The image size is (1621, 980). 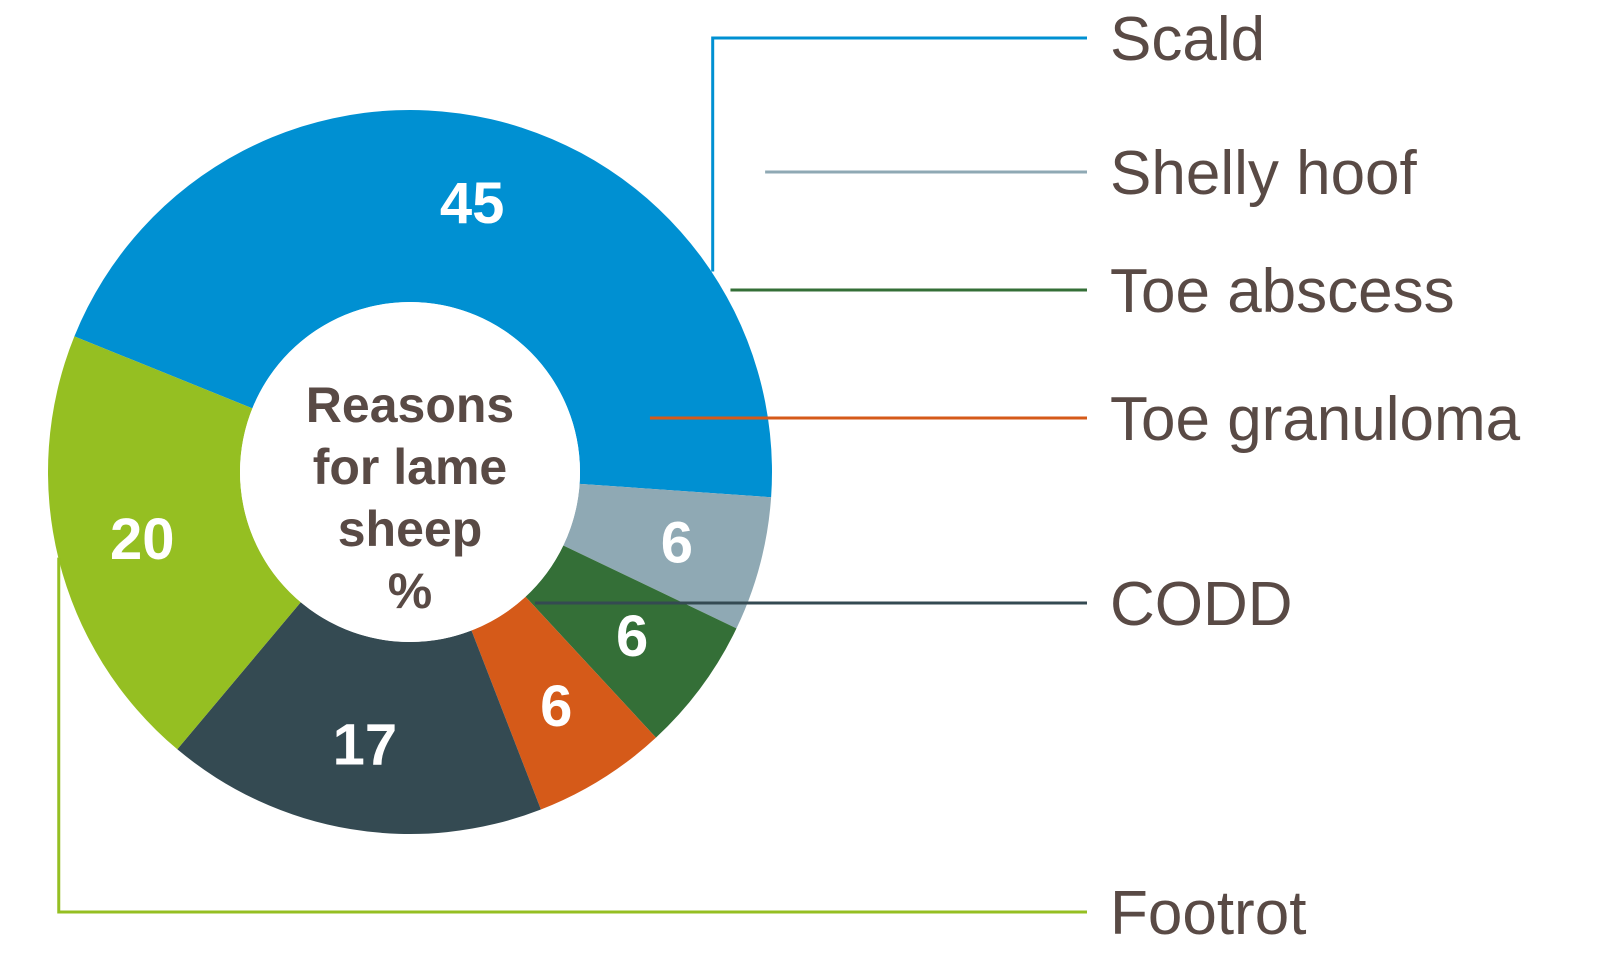 What do you see at coordinates (677, 543) in the screenshot?
I see `slice-value-shelly-hoof: 6` at bounding box center [677, 543].